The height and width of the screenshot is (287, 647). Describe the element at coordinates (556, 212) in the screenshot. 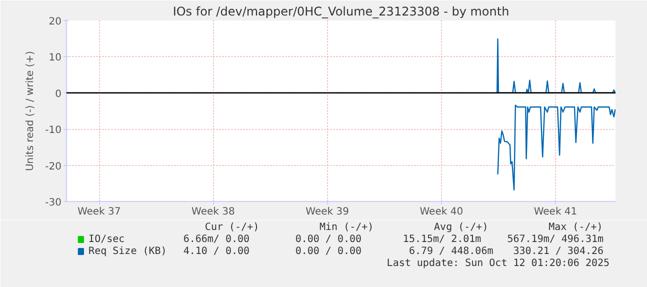

I see `x-tick-label: Week 41` at that location.